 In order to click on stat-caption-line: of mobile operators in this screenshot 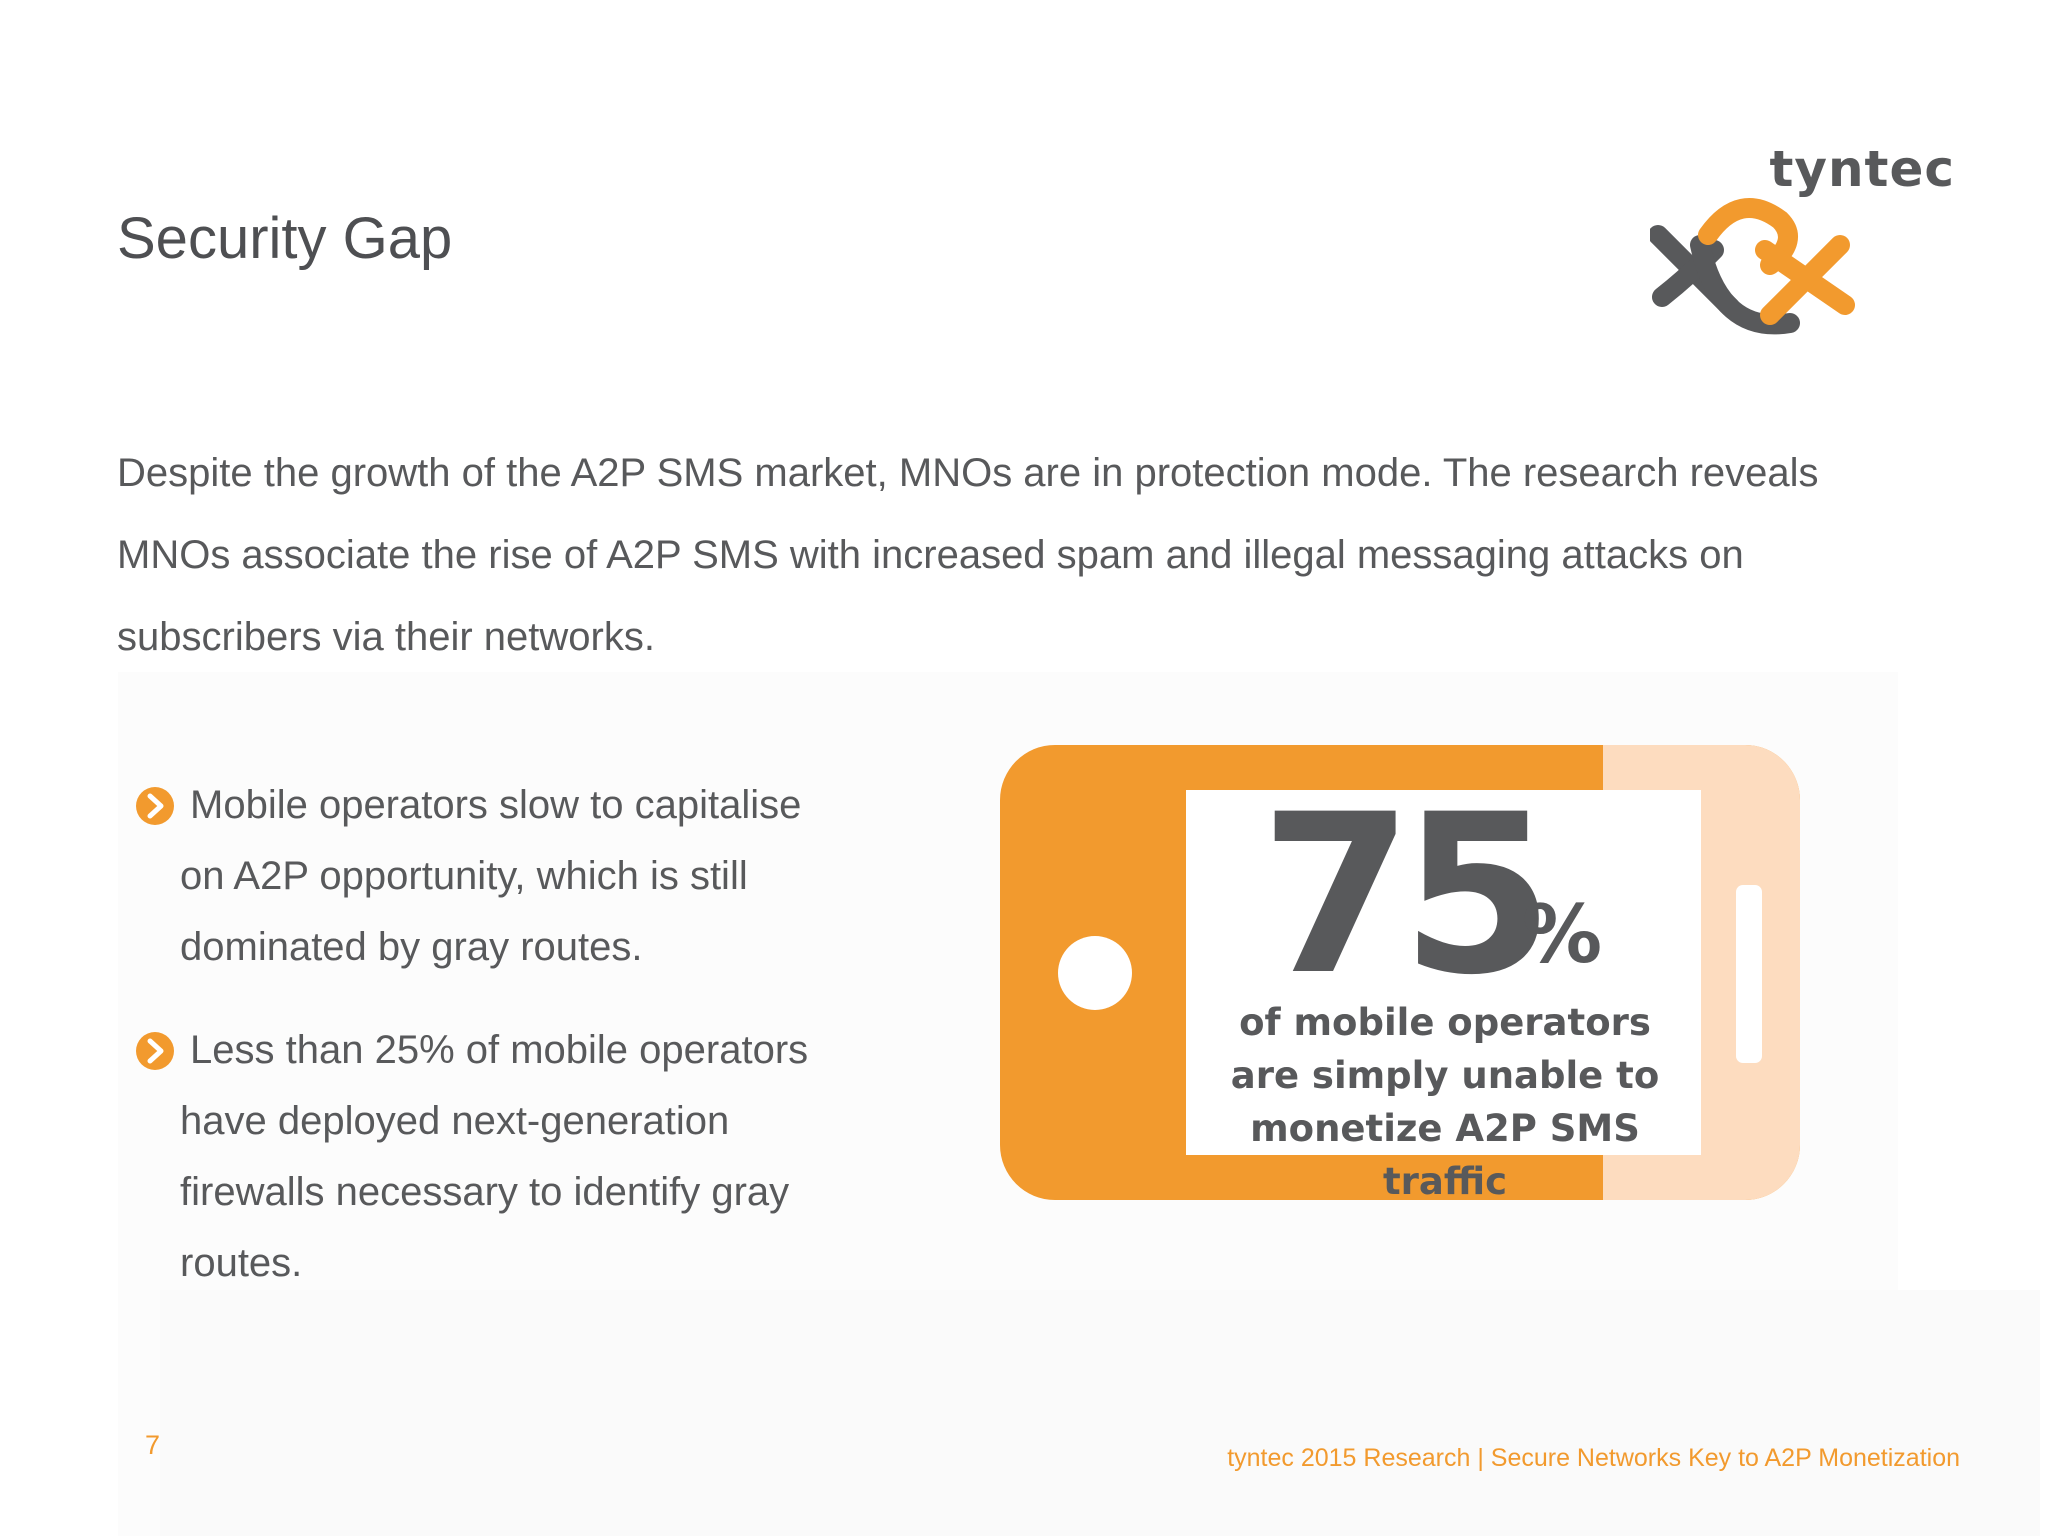, I will do `click(1445, 1022)`.